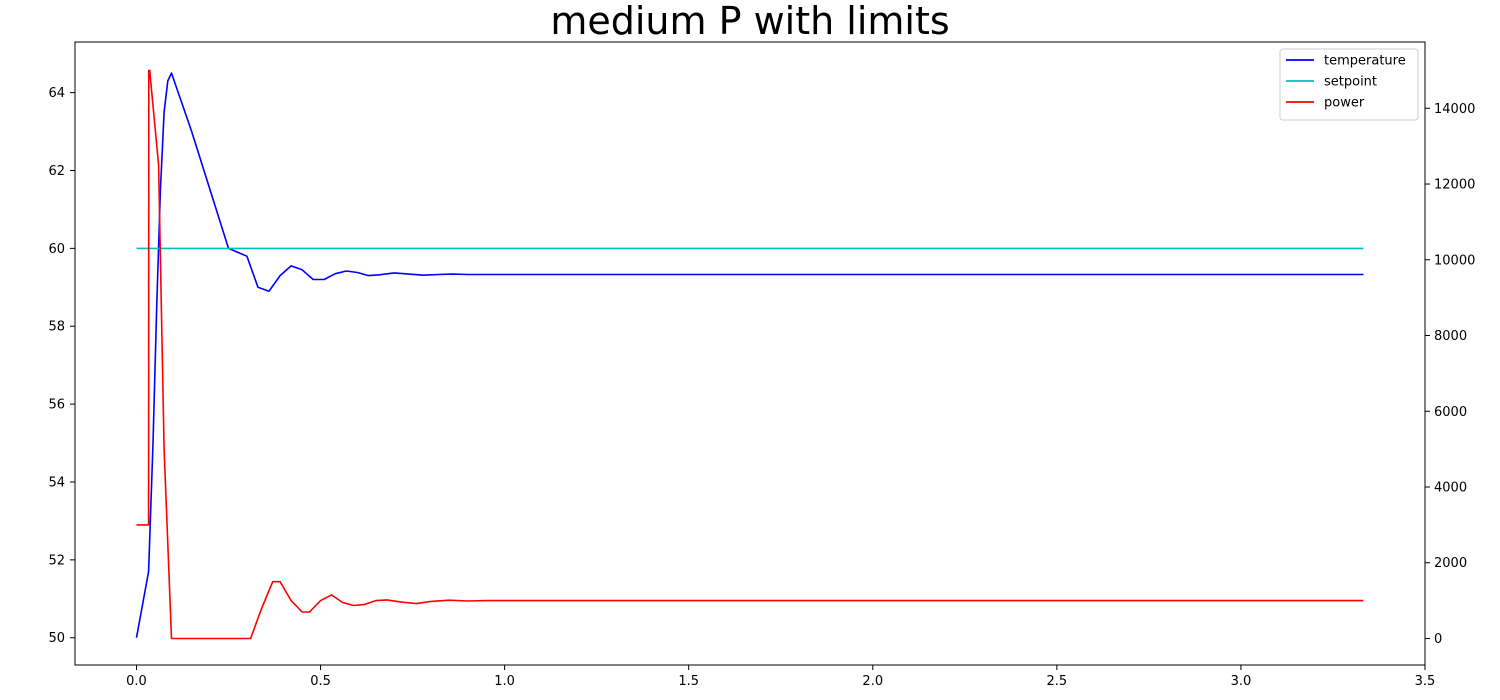 This screenshot has width=1500, height=700. Describe the element at coordinates (56, 171) in the screenshot. I see `y-left-tick-label: 62` at that location.